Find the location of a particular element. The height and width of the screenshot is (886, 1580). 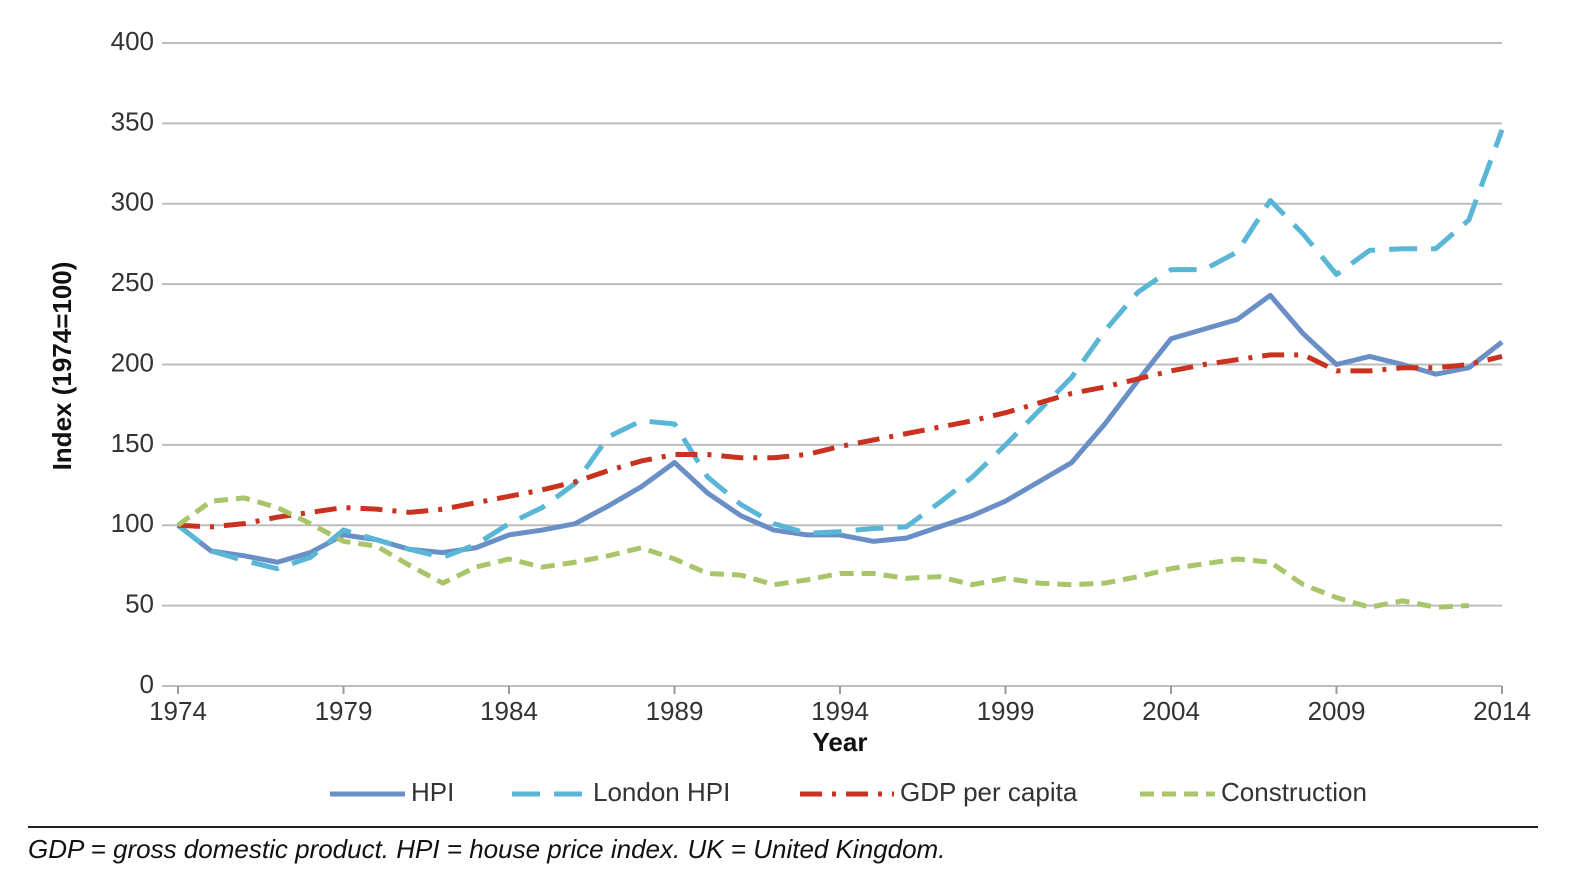

y-tick-label: 150 is located at coordinates (132, 443).